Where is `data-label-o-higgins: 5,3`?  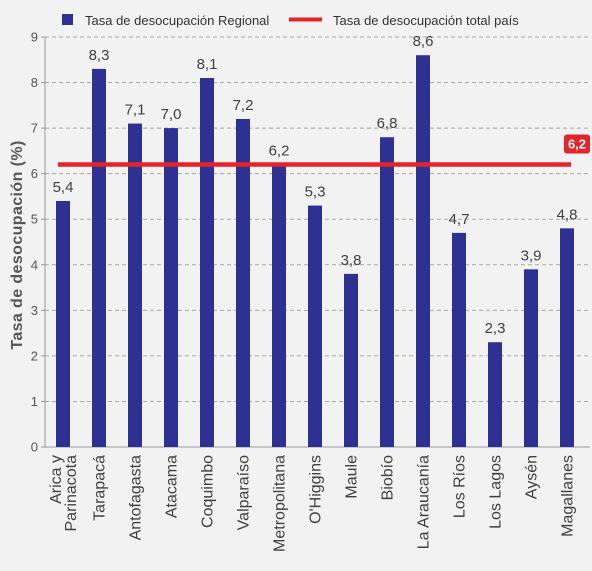 data-label-o-higgins: 5,3 is located at coordinates (315, 192).